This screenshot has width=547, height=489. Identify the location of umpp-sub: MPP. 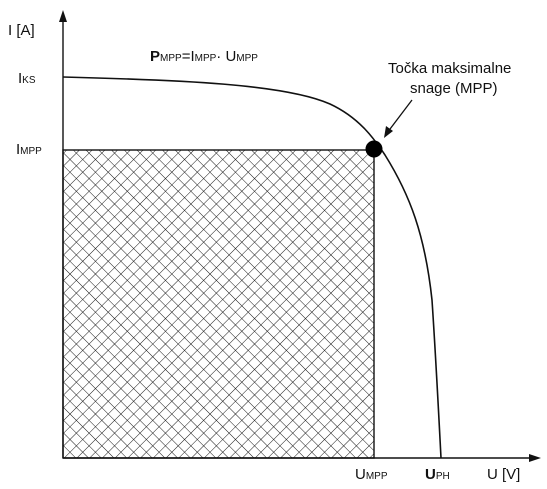
(376, 476).